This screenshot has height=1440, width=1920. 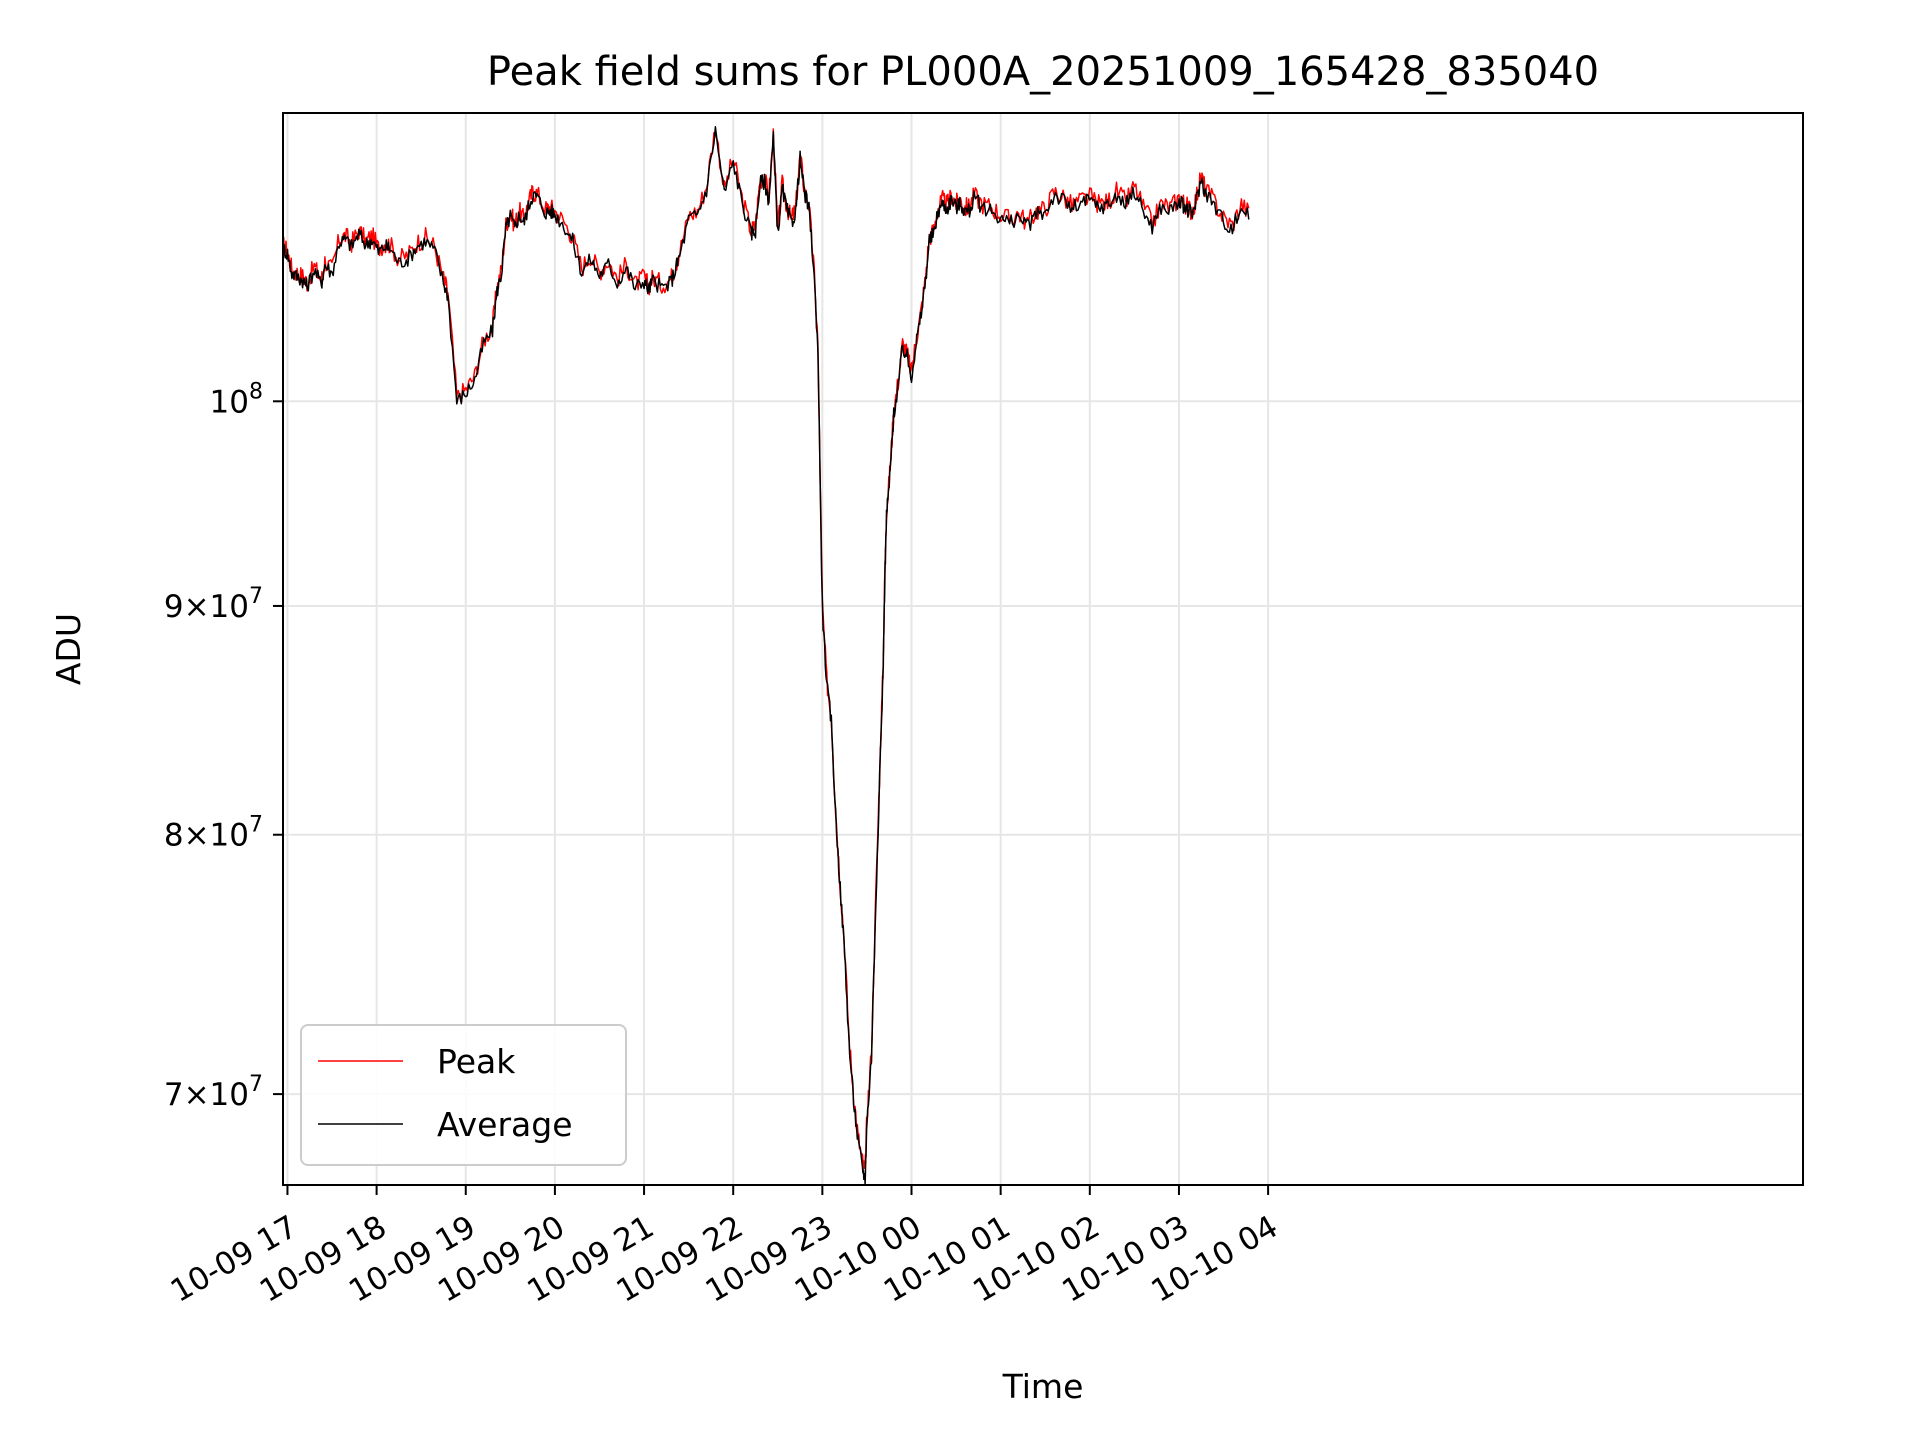 I want to click on y-tick-label: 7×107, so click(x=213, y=1092).